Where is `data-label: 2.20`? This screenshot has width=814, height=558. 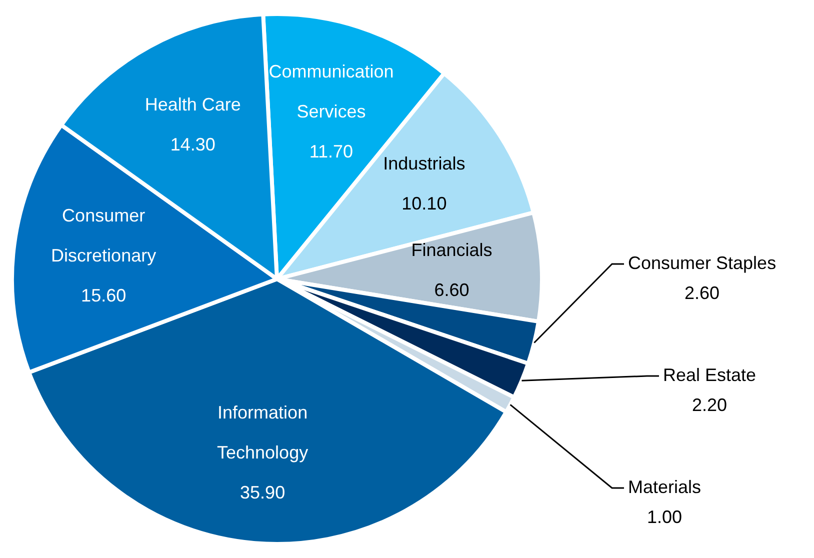 data-label: 2.20 is located at coordinates (710, 404).